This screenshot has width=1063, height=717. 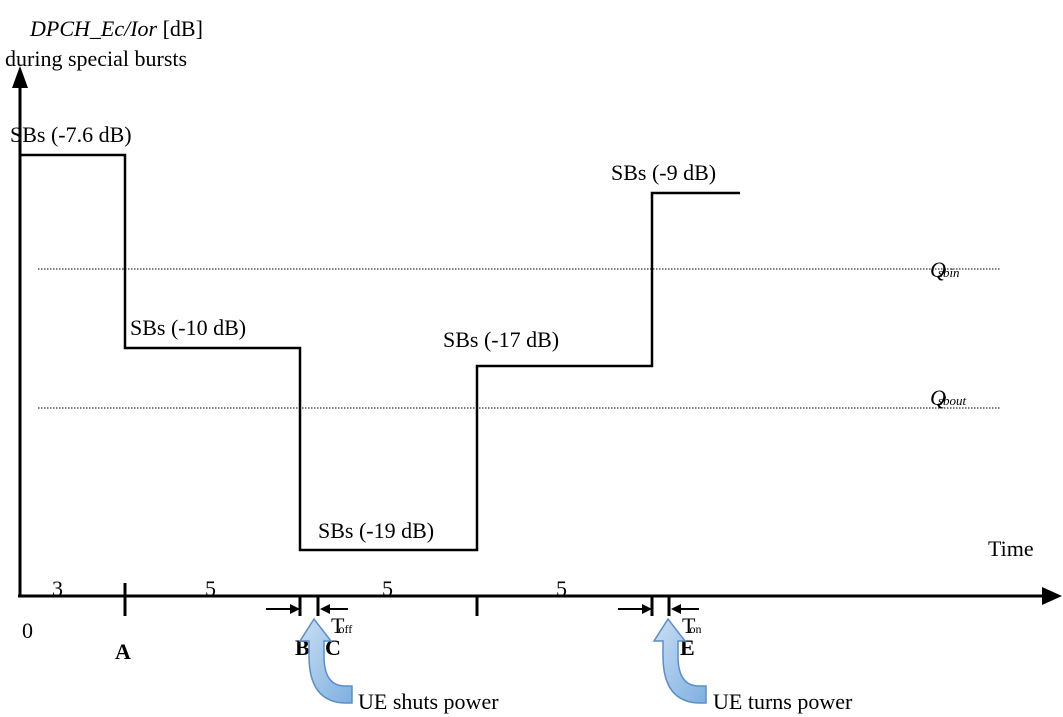 What do you see at coordinates (57, 588) in the screenshot?
I see `duration-label: 3` at bounding box center [57, 588].